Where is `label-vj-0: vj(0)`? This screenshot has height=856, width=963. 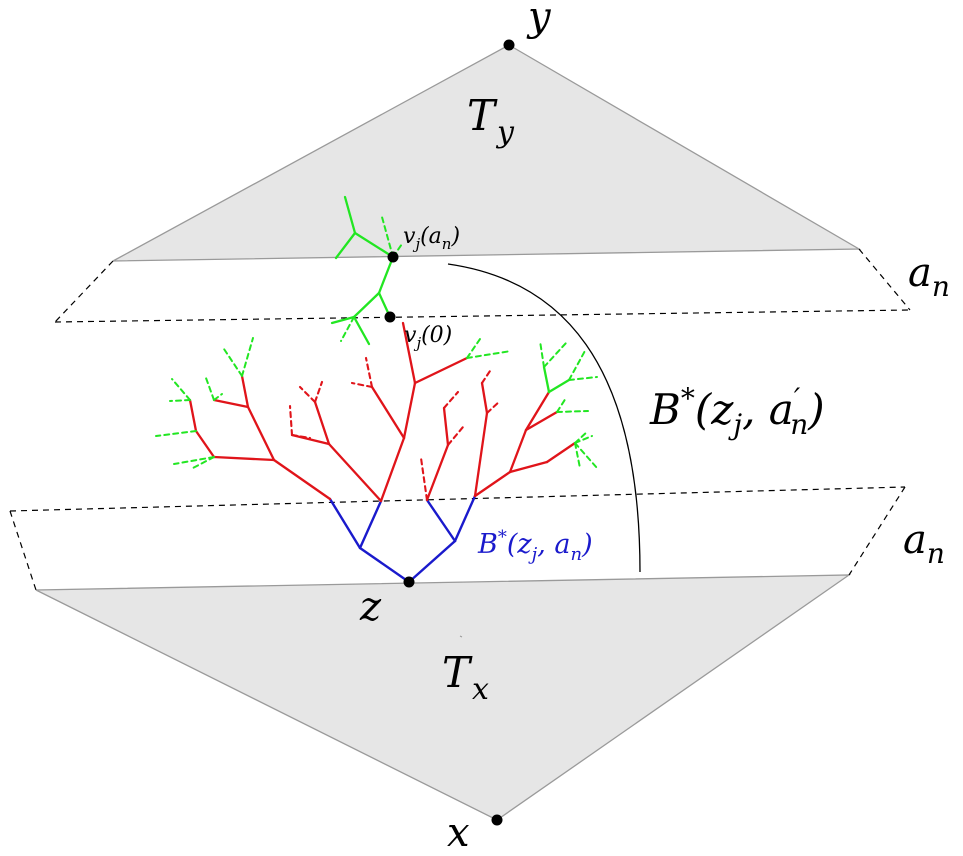 label-vj-0: vj(0) is located at coordinates (428, 337).